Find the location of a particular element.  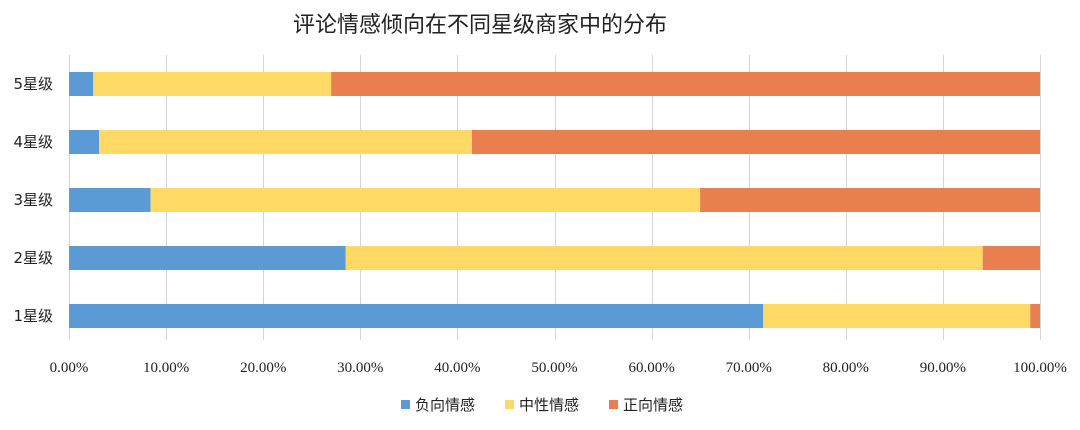

legend: 负向情感 中性情感 正向情感 is located at coordinates (542, 405).